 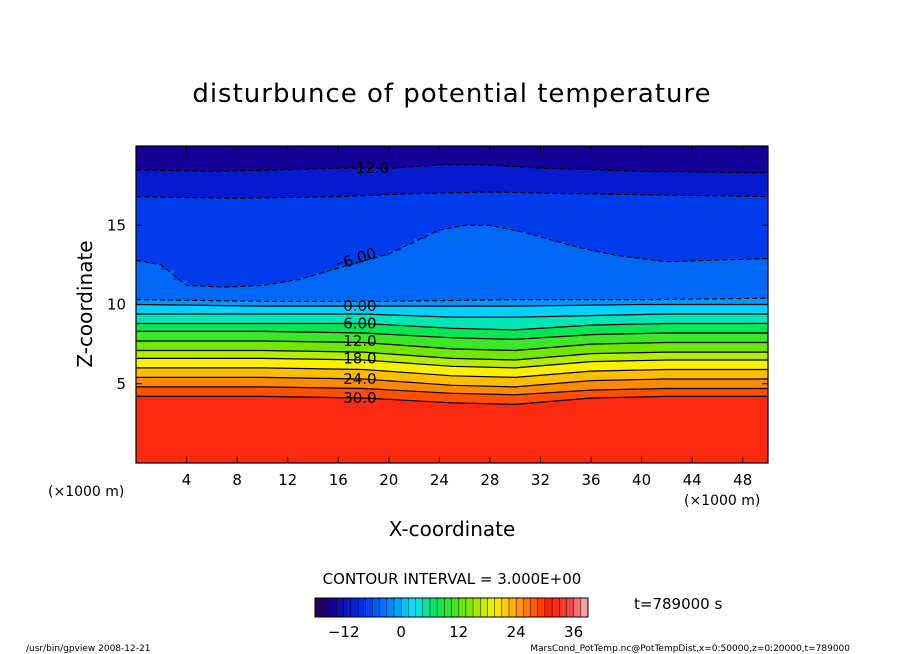 What do you see at coordinates (439, 480) in the screenshot?
I see `x-tick-label: 24` at bounding box center [439, 480].